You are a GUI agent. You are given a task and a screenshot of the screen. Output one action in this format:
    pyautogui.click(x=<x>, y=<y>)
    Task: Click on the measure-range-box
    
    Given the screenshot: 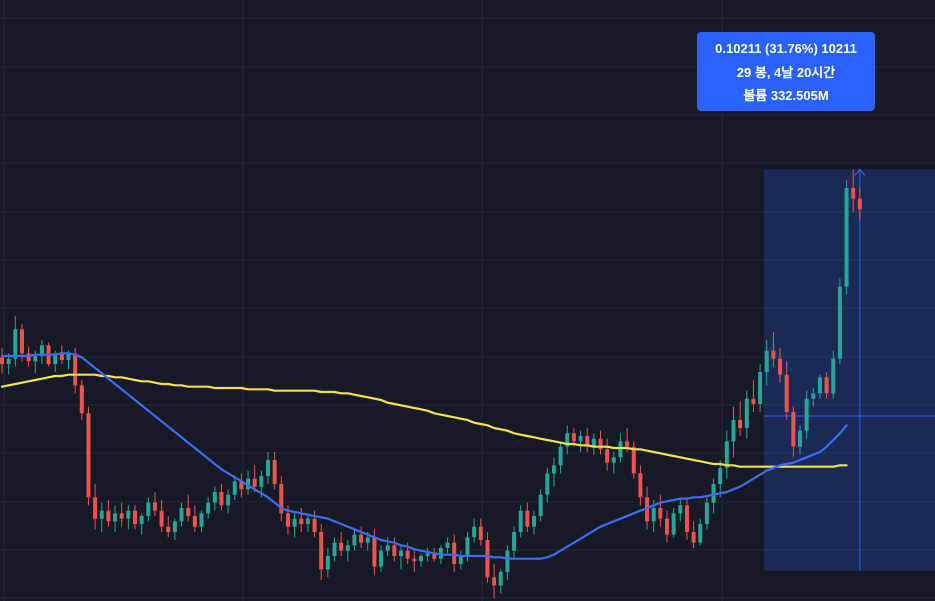 What is the action you would take?
    pyautogui.click(x=849, y=370)
    